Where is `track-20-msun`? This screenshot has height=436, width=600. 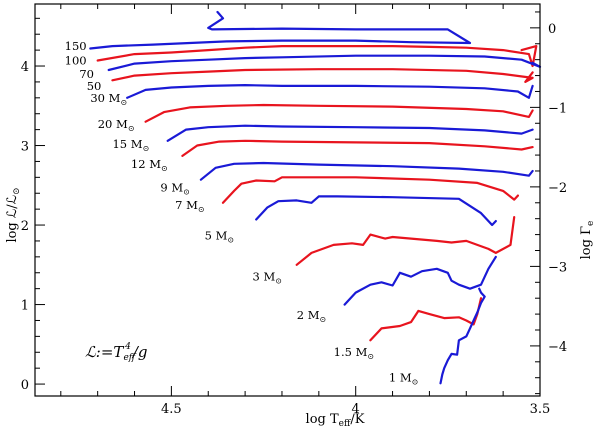 track-20-msun is located at coordinates (339, 113).